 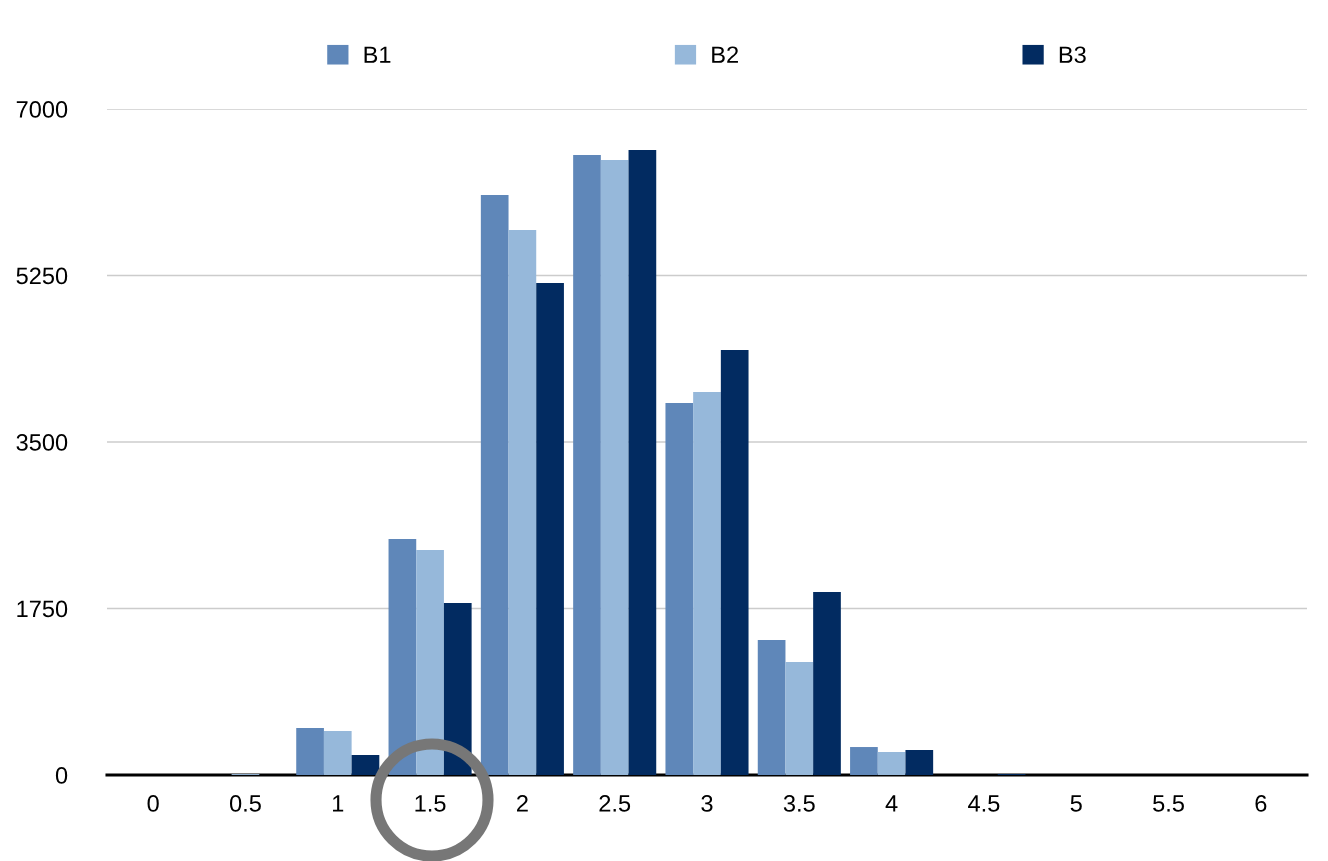 I want to click on y-tick-label: 5250, so click(x=42, y=276).